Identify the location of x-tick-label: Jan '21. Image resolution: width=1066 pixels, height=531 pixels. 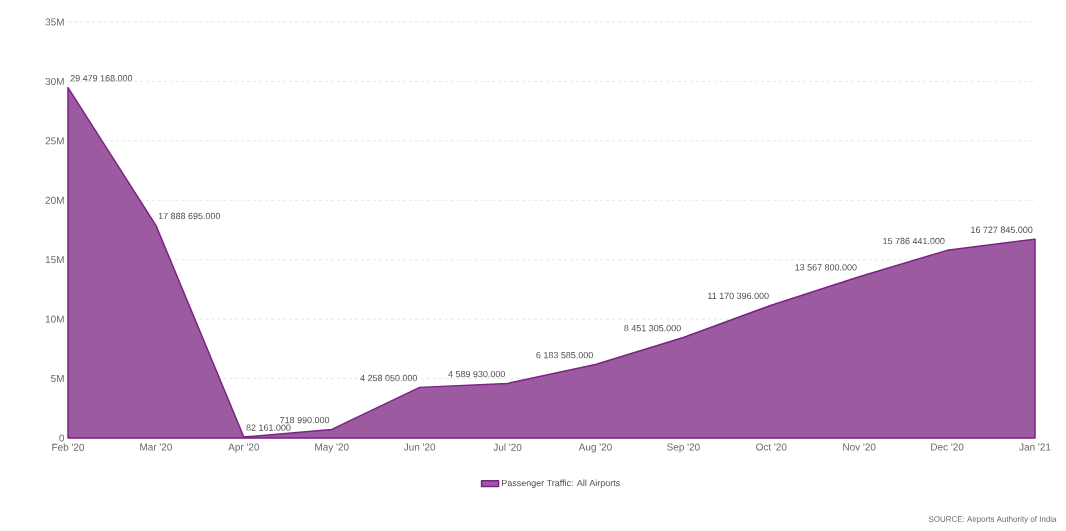
(1035, 447).